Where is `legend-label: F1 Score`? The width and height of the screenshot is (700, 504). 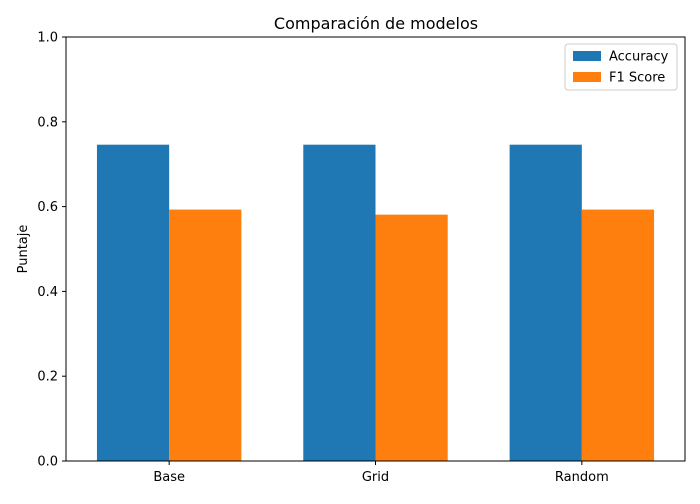
legend-label: F1 Score is located at coordinates (637, 78).